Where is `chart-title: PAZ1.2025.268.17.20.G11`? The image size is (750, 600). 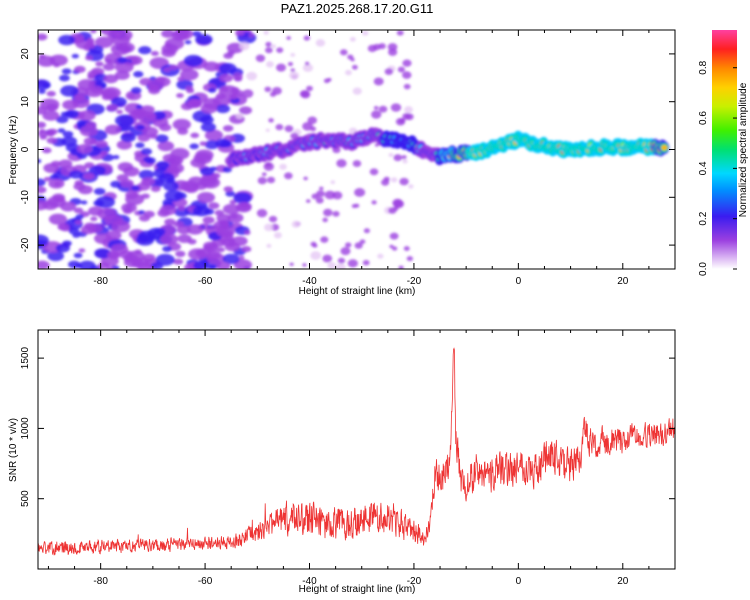
chart-title: PAZ1.2025.268.17.20.G11 is located at coordinates (357, 8).